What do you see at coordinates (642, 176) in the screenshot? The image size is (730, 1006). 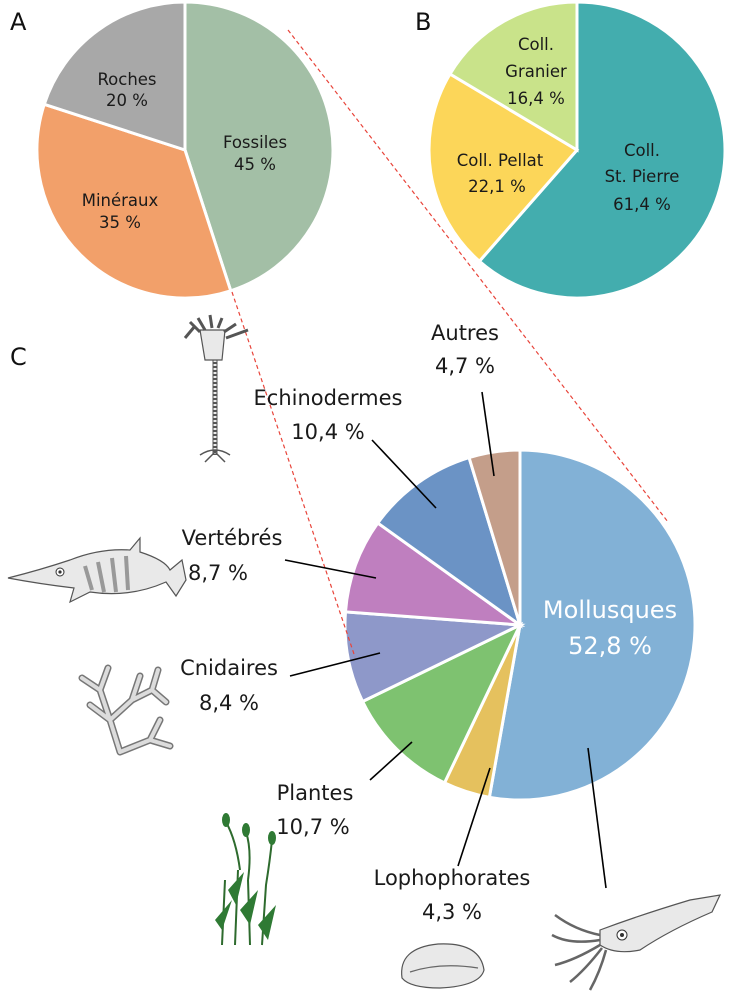 I see `label-stpierre-line2: St. Pierre` at bounding box center [642, 176].